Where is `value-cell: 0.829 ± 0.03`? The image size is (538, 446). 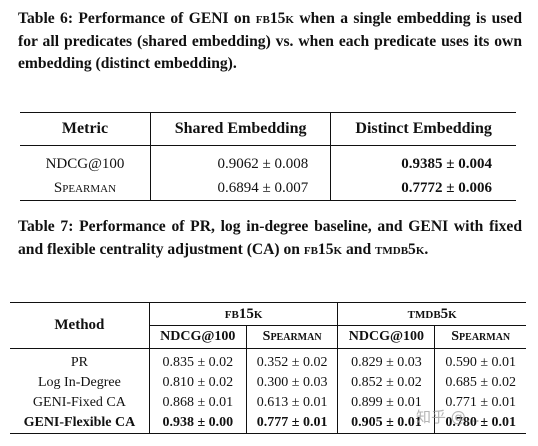 value-cell: 0.829 ± 0.03 is located at coordinates (386, 360).